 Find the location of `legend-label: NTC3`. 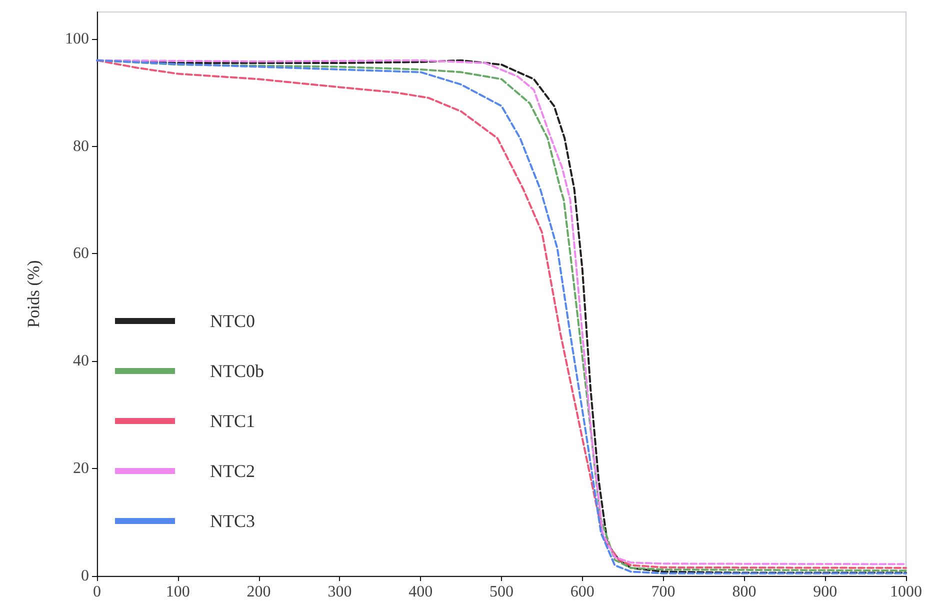

legend-label: NTC3 is located at coordinates (232, 521).